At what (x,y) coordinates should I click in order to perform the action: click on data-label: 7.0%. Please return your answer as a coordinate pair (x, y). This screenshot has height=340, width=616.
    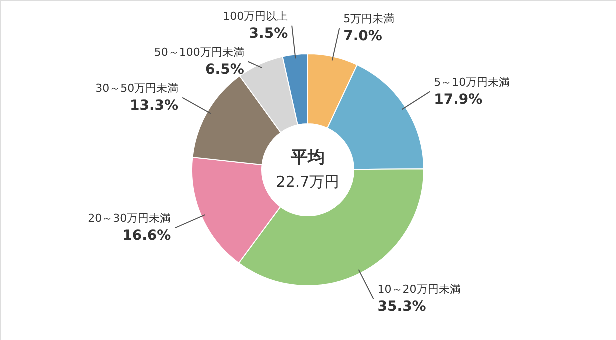
    Looking at the image, I should click on (363, 36).